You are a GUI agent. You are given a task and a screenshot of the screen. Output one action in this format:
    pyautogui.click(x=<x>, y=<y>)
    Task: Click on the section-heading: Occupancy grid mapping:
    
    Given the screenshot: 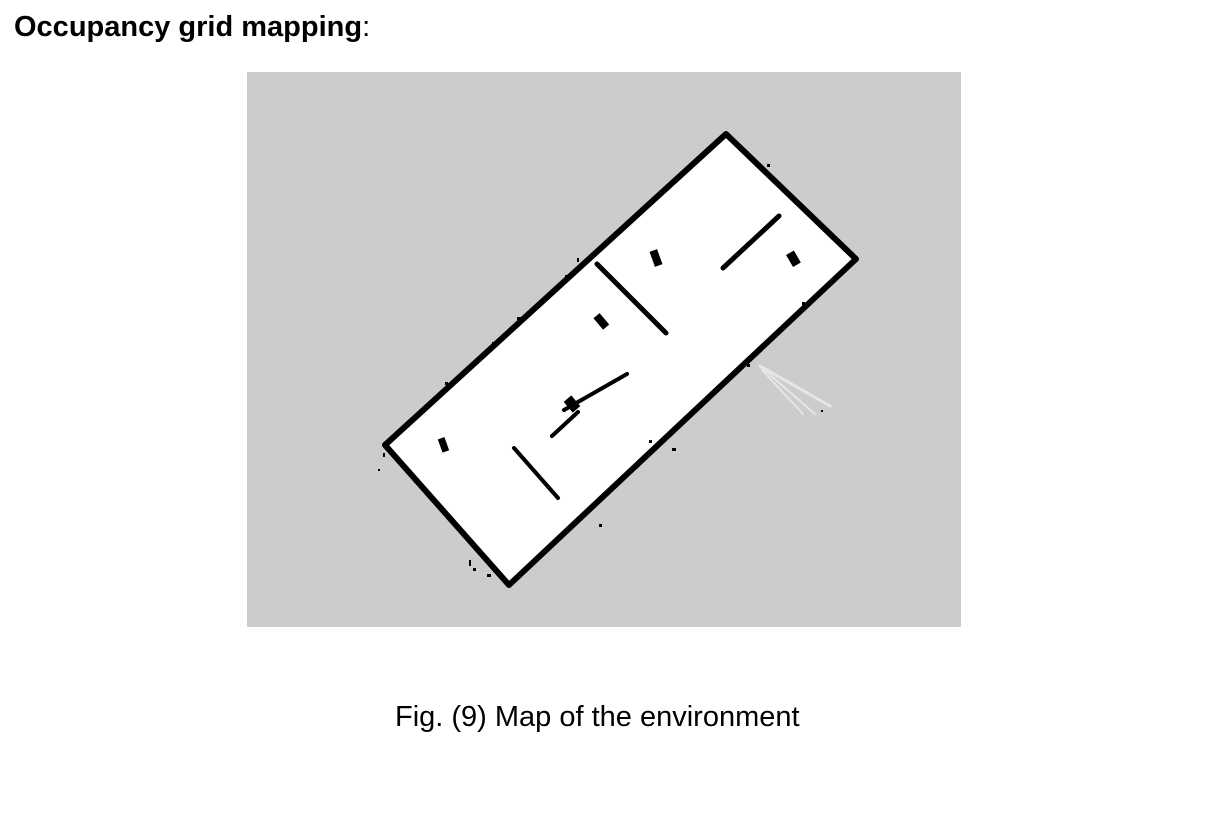 What is the action you would take?
    pyautogui.click(x=192, y=27)
    